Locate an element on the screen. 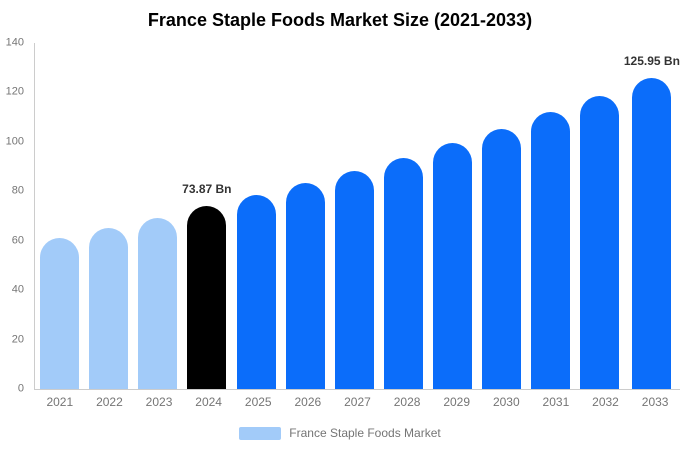 Image resolution: width=680 pixels, height=450 pixels. bar-column-2027 is located at coordinates (354, 216).